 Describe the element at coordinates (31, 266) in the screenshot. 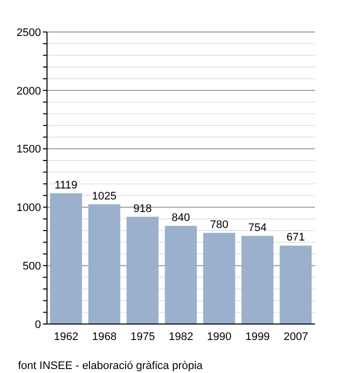

I see `y-tick-label: 500` at that location.